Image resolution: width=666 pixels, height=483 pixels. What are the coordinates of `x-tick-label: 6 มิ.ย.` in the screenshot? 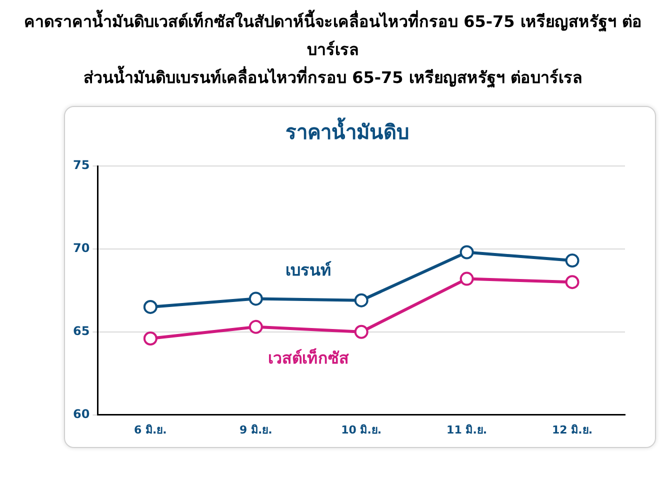 It's located at (150, 429).